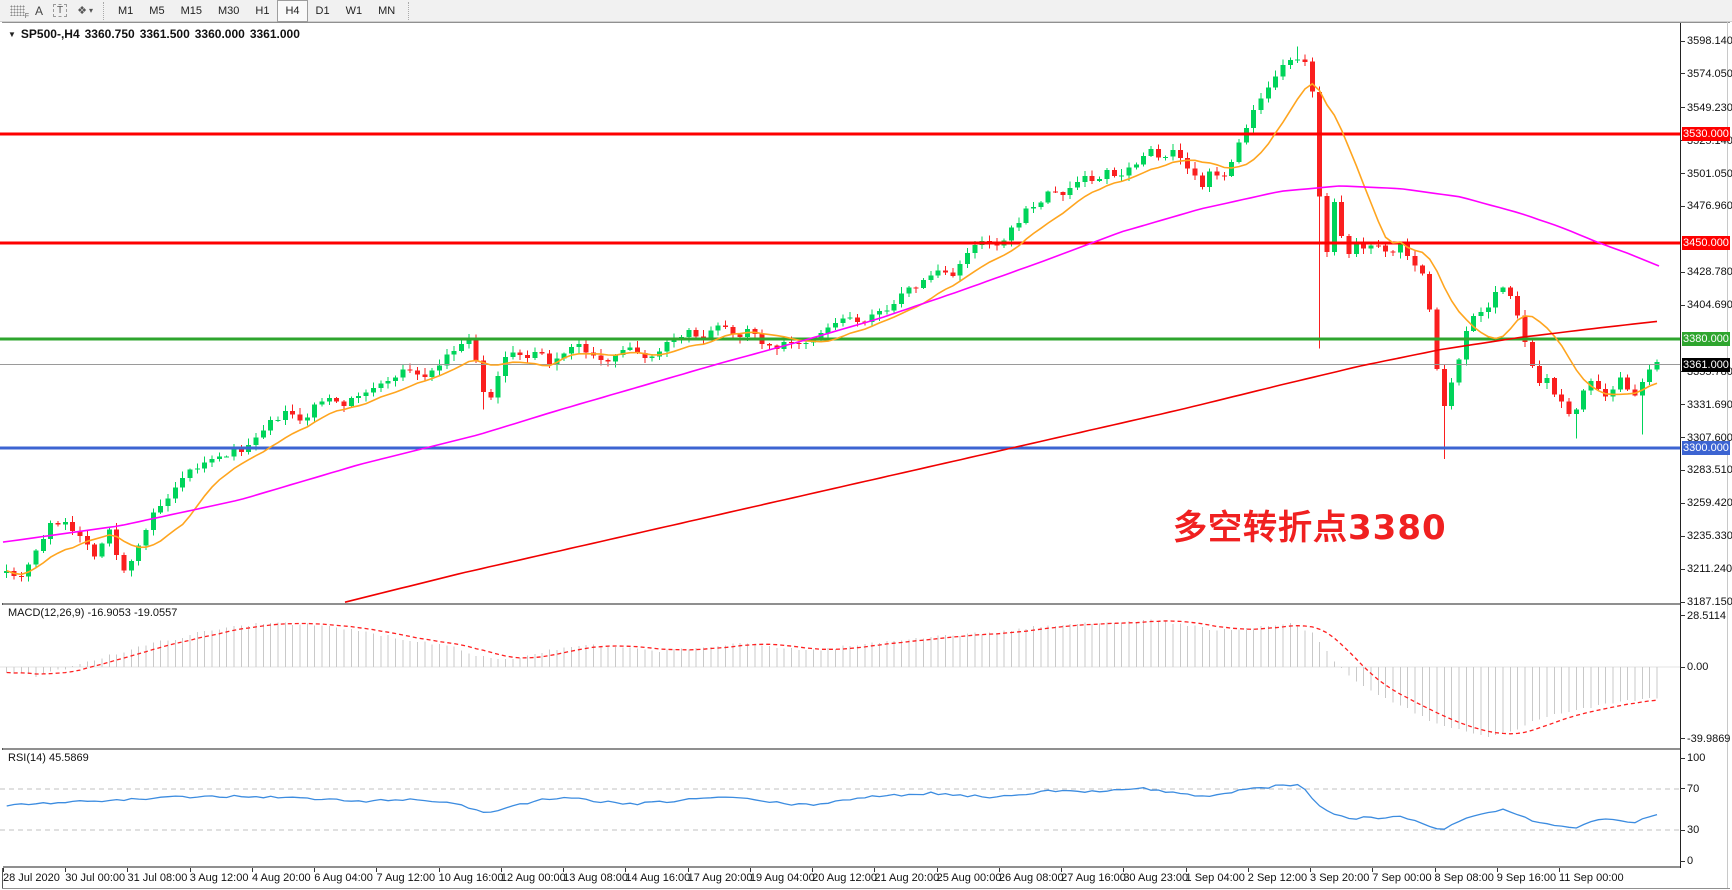 This screenshot has height=890, width=1732. Describe the element at coordinates (1709, 503) in the screenshot. I see `price-axis-label: 3259.420` at that location.